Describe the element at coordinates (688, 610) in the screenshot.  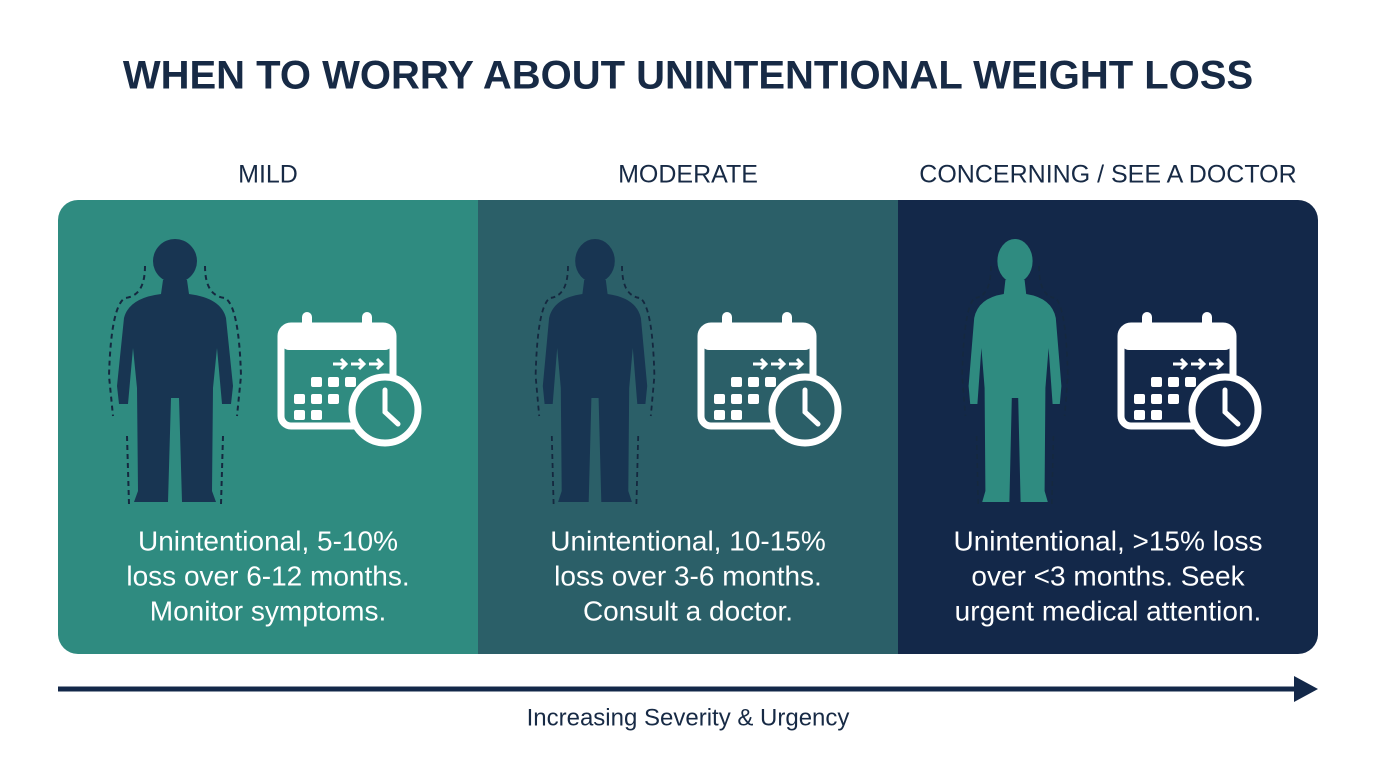
I see `panel-description: Consult a doctor.` at that location.